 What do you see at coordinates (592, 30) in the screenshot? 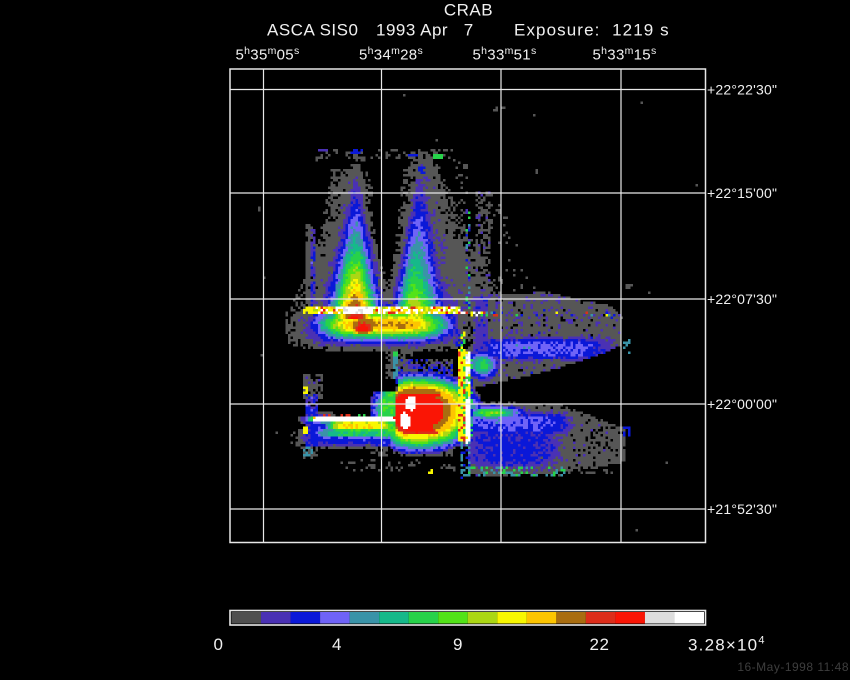
I see `svg-text: Exposure: 1219 s` at bounding box center [592, 30].